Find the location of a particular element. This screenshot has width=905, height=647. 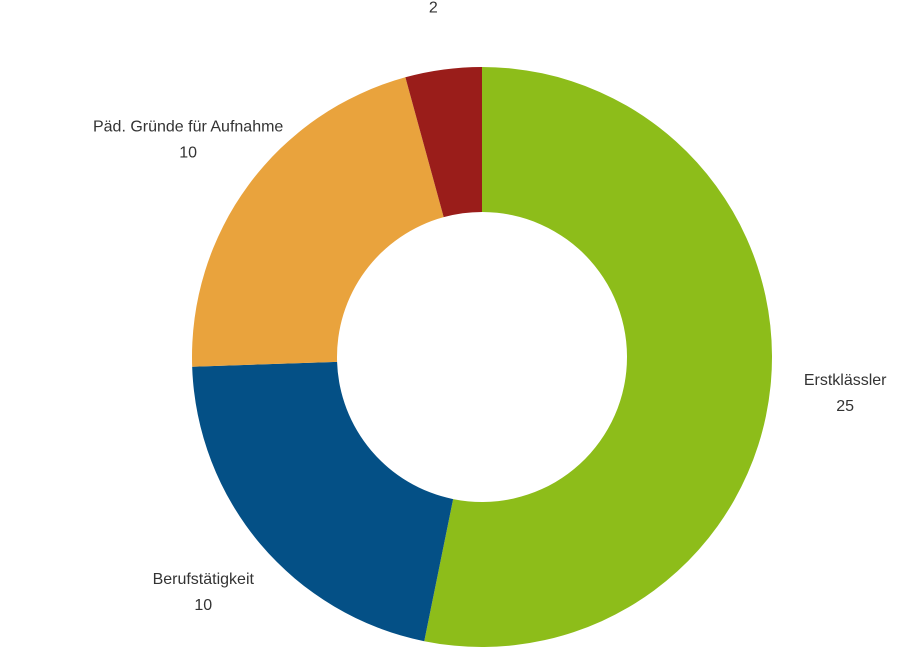

slice-value: 25 is located at coordinates (845, 406).